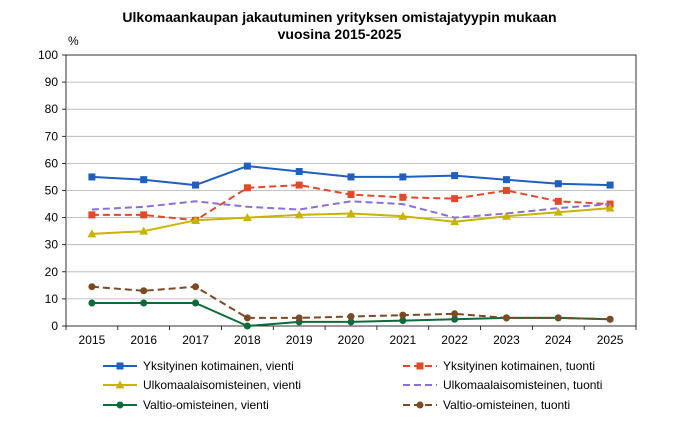 The width and height of the screenshot is (679, 423). What do you see at coordinates (143, 340) in the screenshot?
I see `x-tick-label: 2016` at bounding box center [143, 340].